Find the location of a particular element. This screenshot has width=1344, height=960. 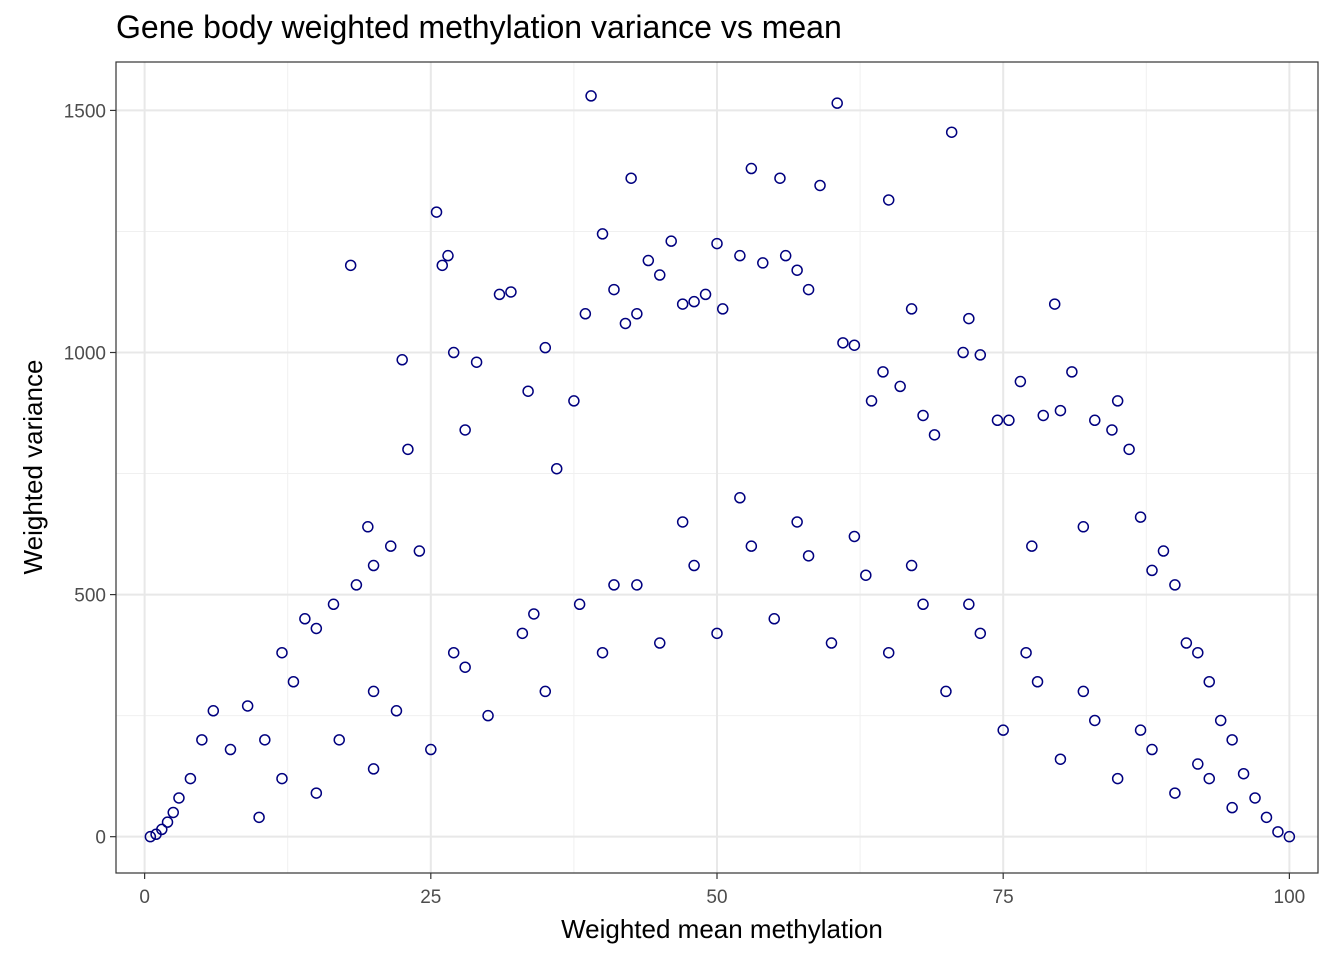

x-axis-title: Weighted mean methylation is located at coordinates (722, 929).